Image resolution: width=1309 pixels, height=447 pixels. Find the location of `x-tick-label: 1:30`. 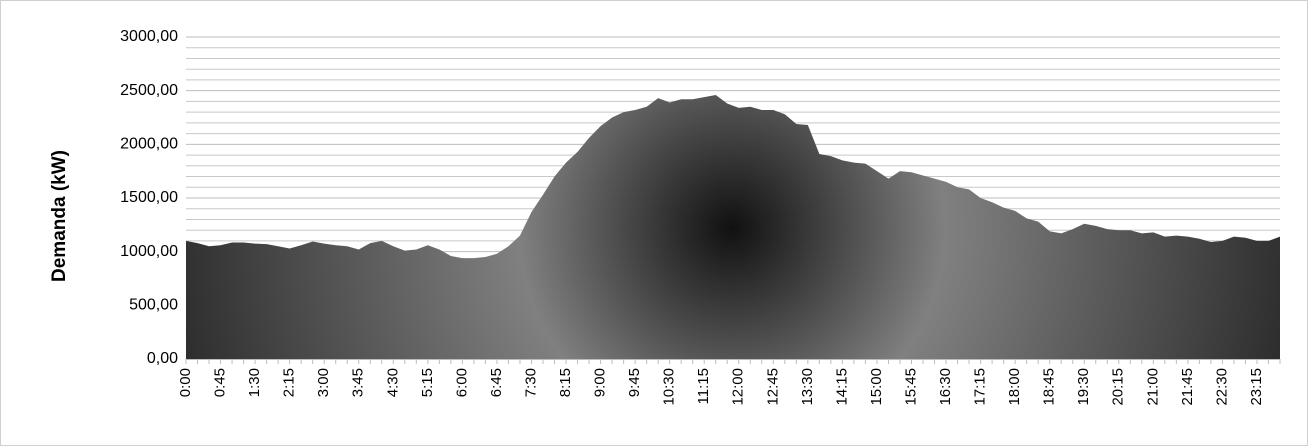

x-tick-label: 1:30 is located at coordinates (254, 382).